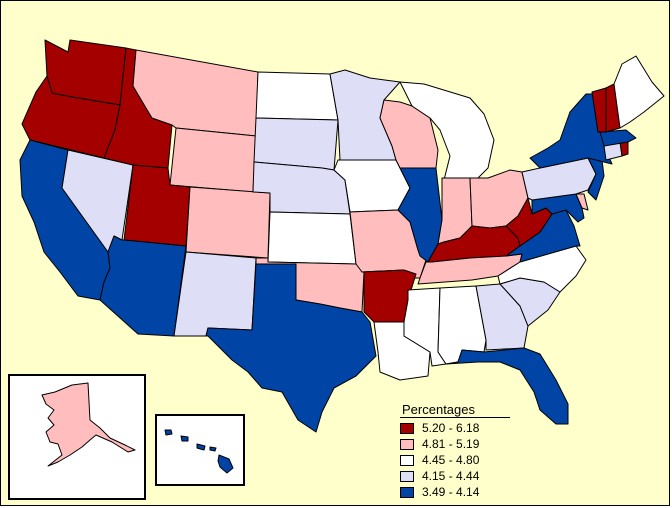 The height and width of the screenshot is (508, 672). Describe the element at coordinates (297, 96) in the screenshot. I see `state-nd` at that location.